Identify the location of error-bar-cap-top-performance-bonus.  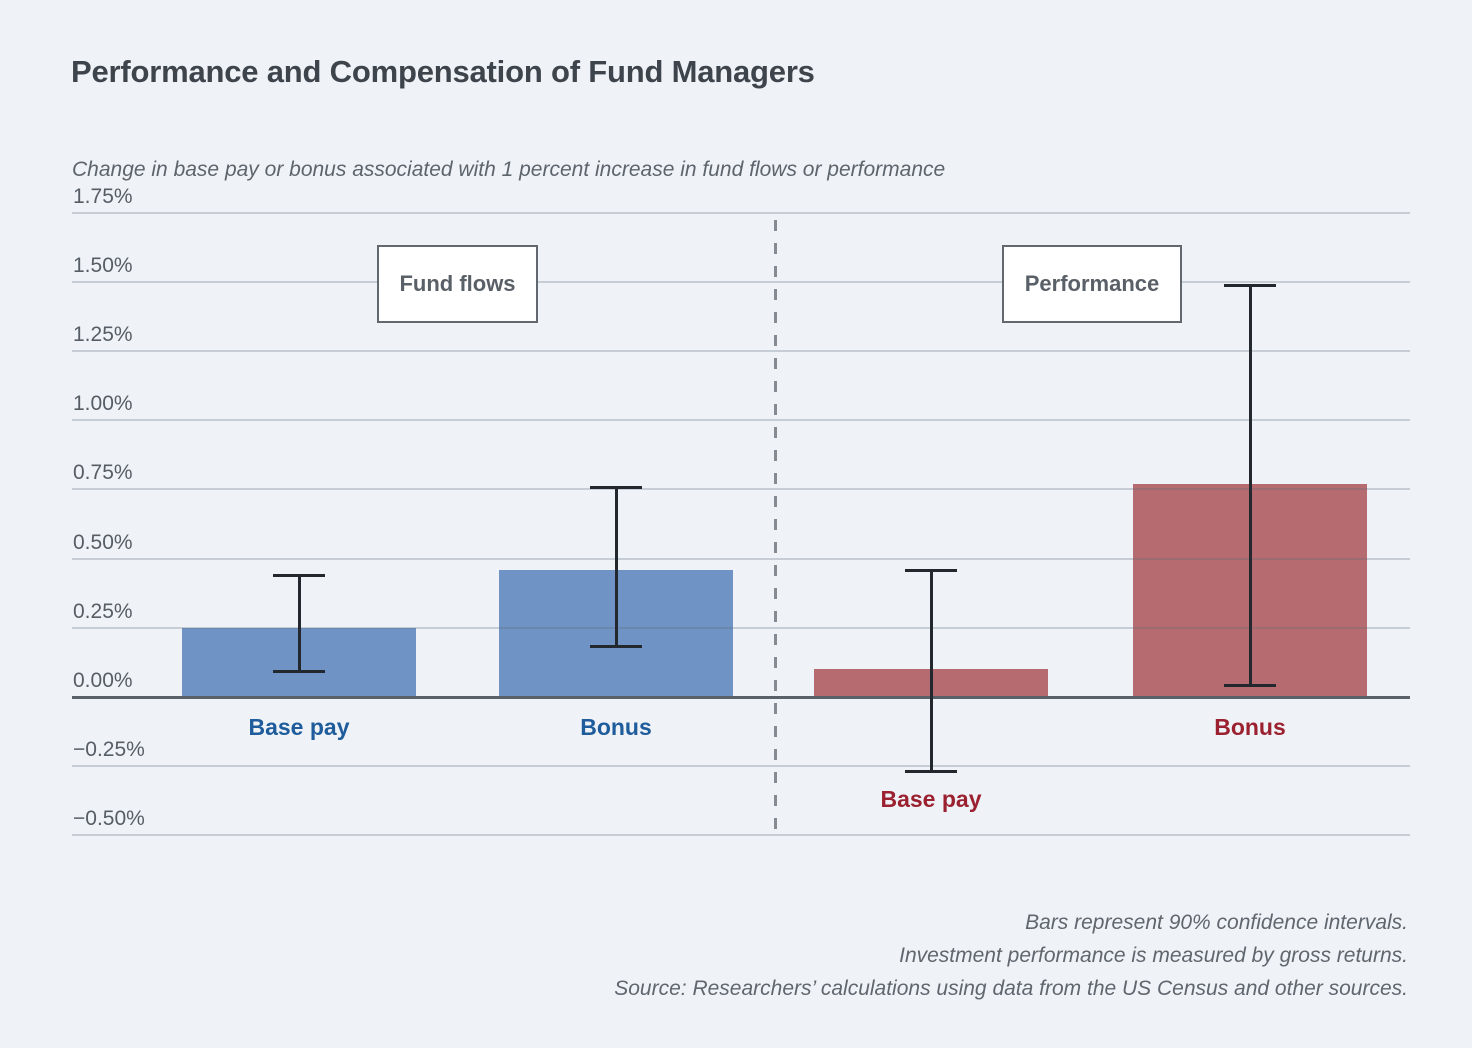
(1250, 285).